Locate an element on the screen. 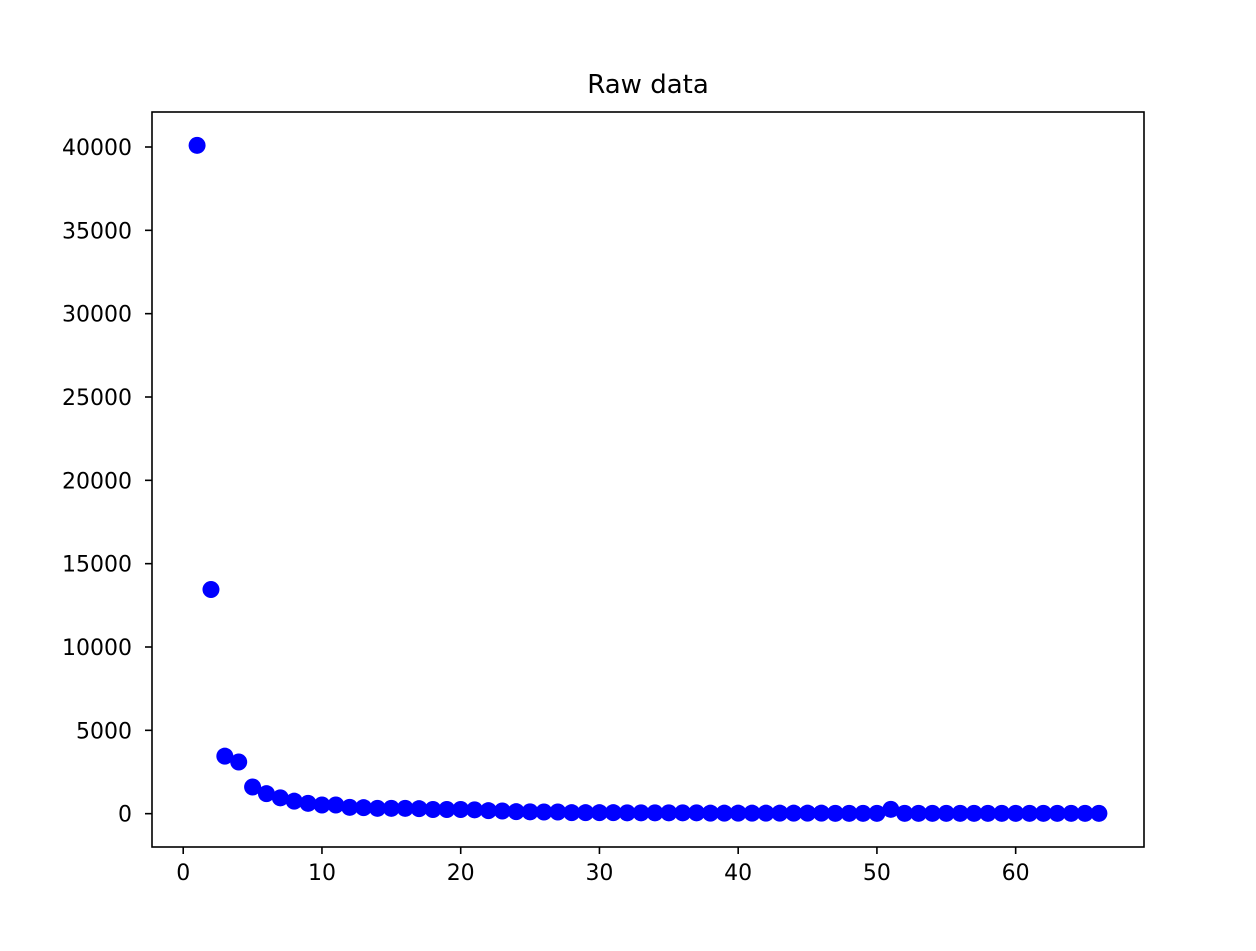 This screenshot has height=951, width=1256. x-tick-label: 40 is located at coordinates (738, 873).